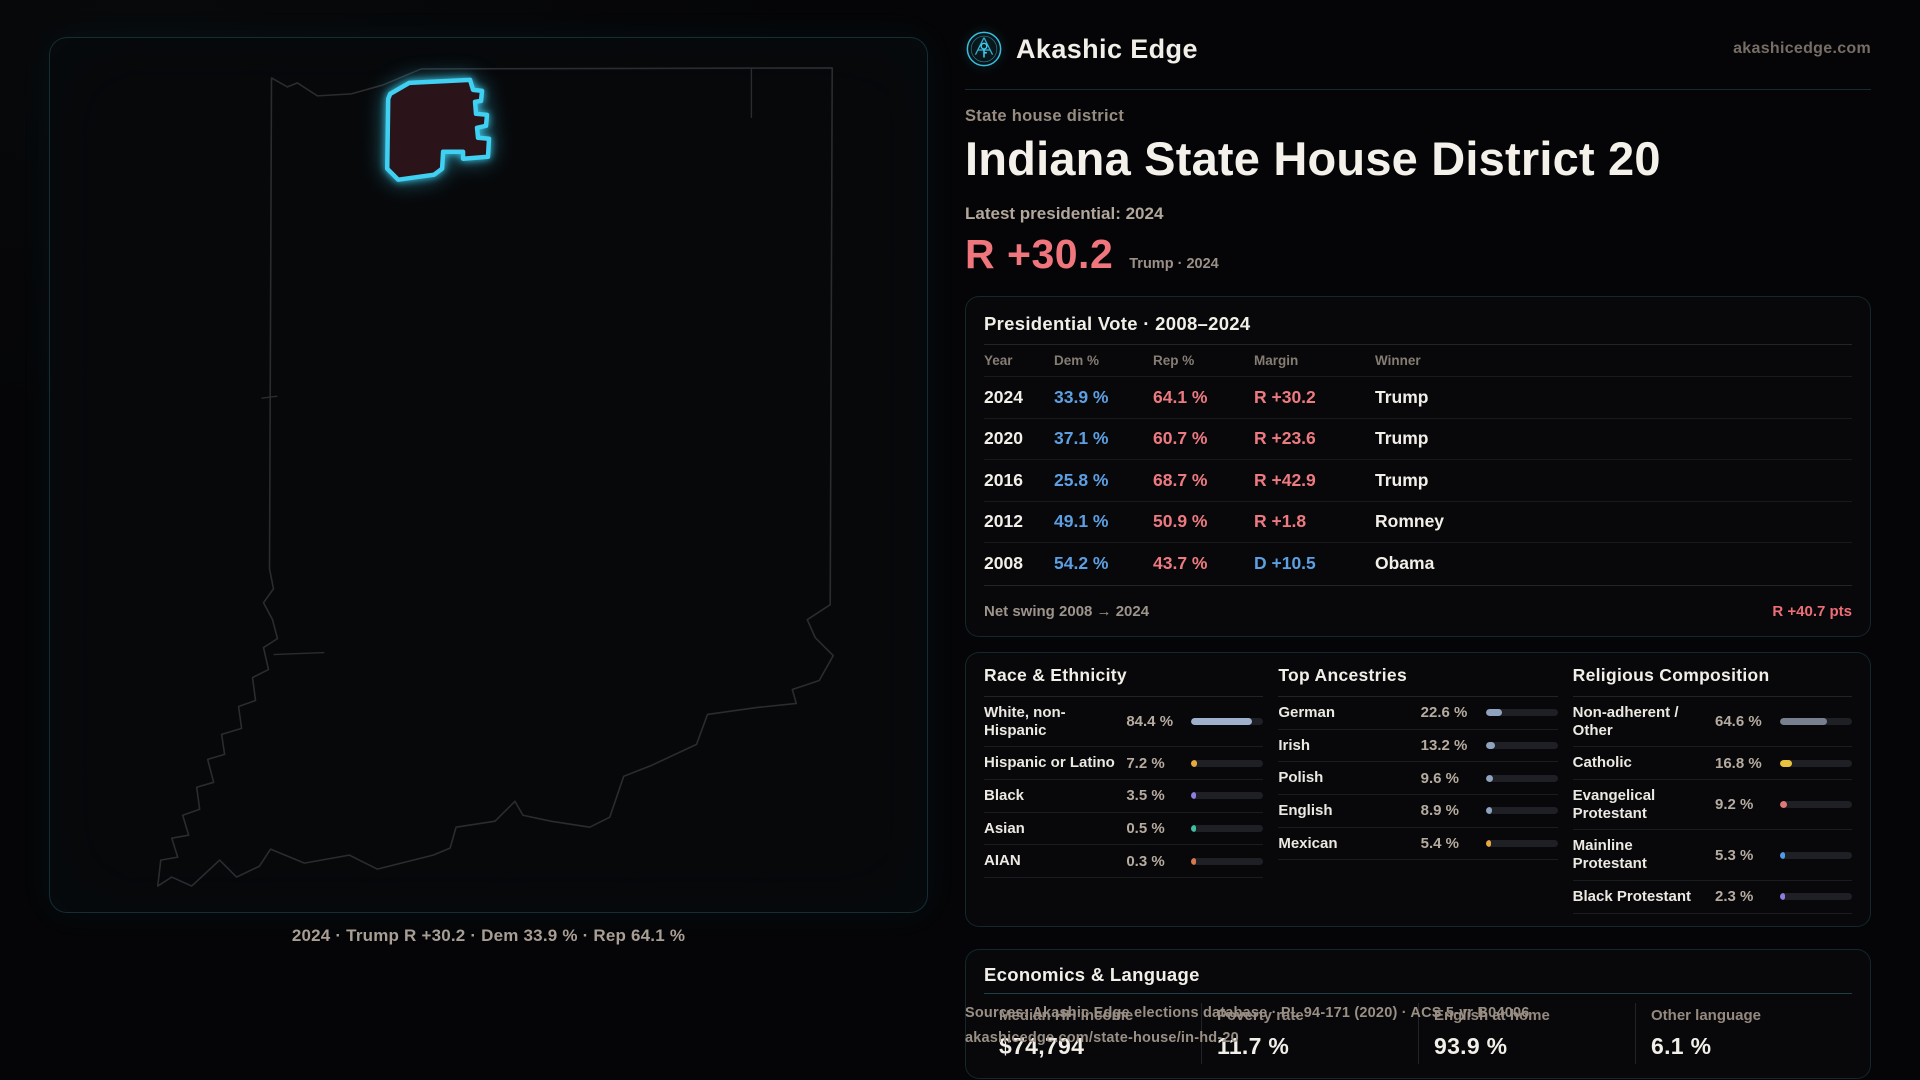  What do you see at coordinates (1260, 1015) in the screenshot?
I see `stat-label: Poverty rate` at bounding box center [1260, 1015].